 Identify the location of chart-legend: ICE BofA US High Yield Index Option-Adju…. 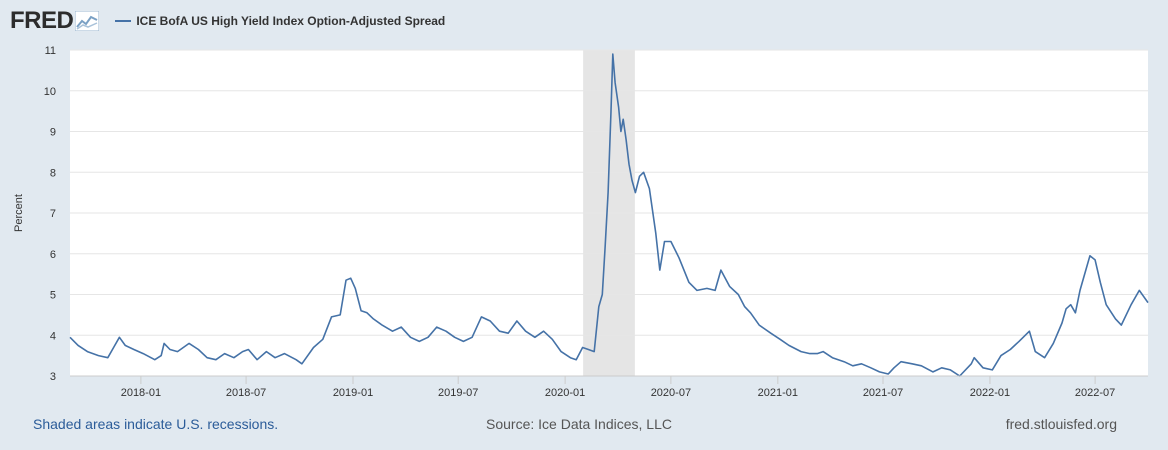
(280, 21).